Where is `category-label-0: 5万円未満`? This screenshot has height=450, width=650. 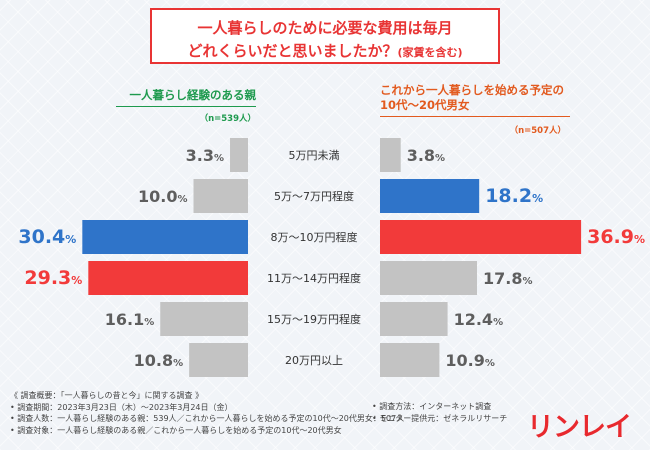
category-label-0: 5万円未満 is located at coordinates (314, 155).